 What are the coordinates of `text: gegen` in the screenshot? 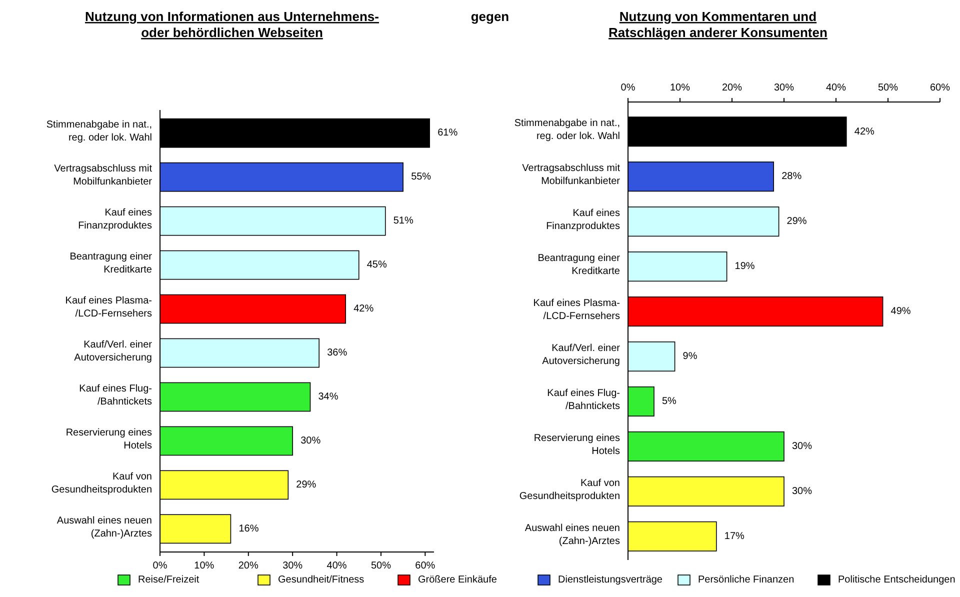 It's located at (490, 16).